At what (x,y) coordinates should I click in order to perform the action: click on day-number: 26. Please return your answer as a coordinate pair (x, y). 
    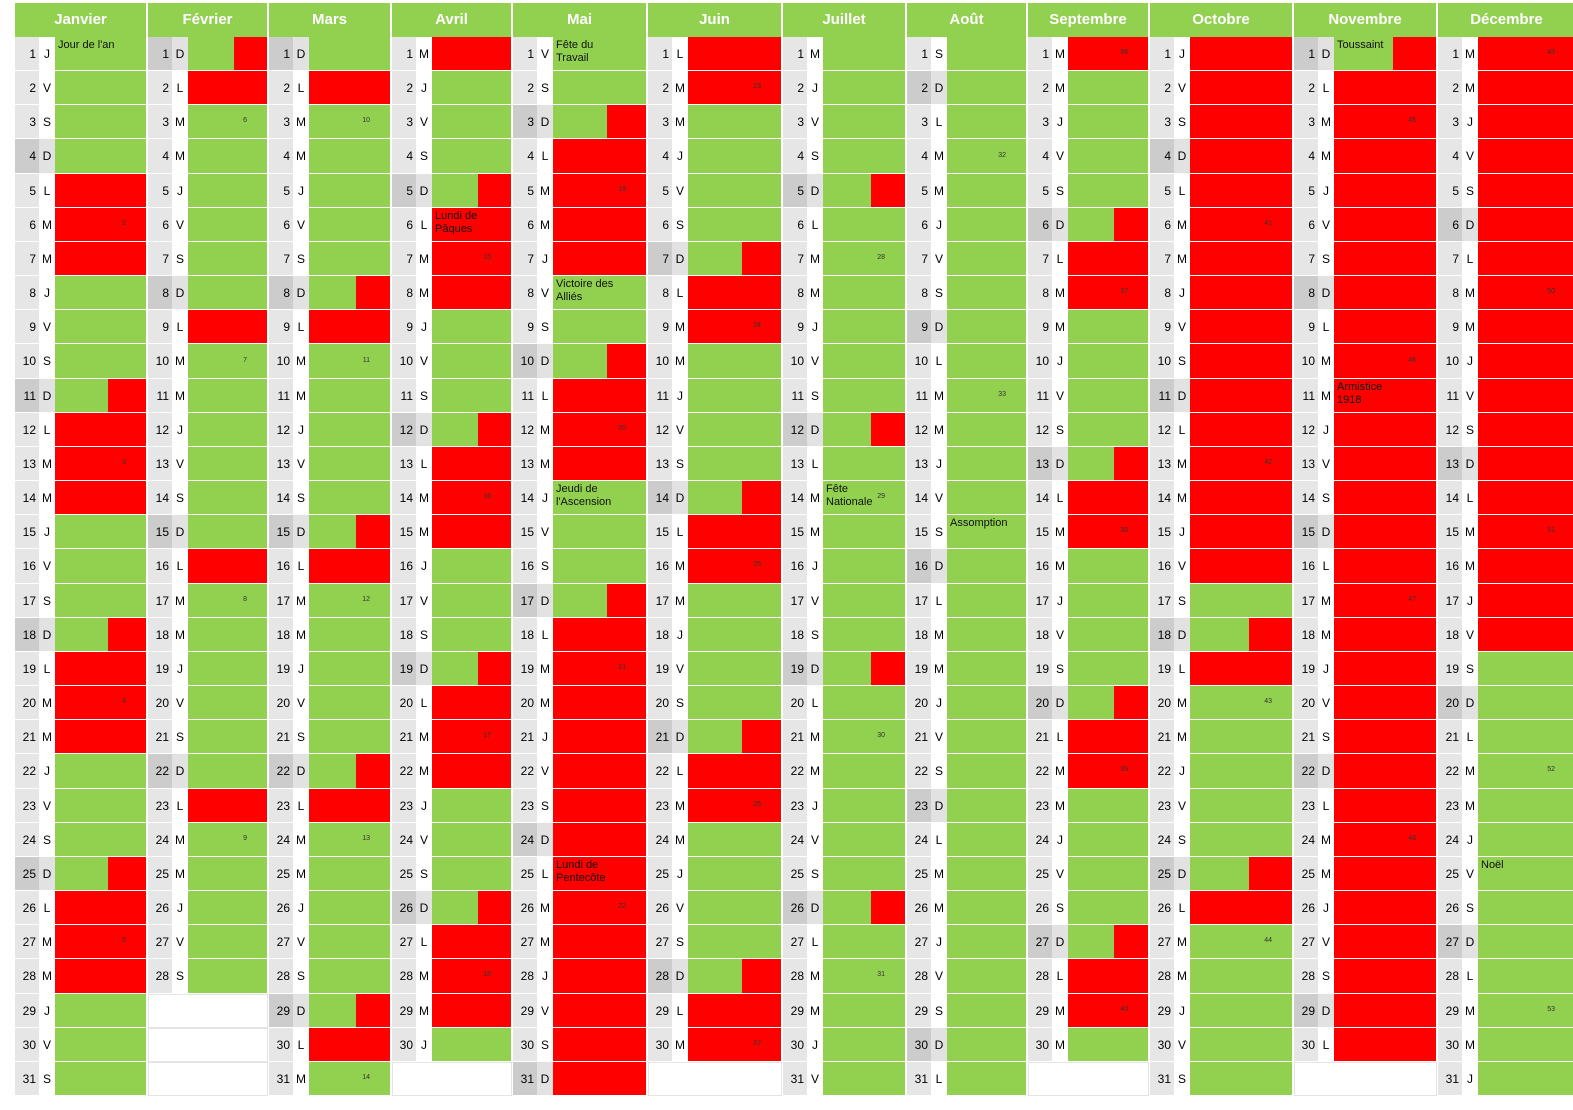
    Looking at the image, I should click on (660, 908).